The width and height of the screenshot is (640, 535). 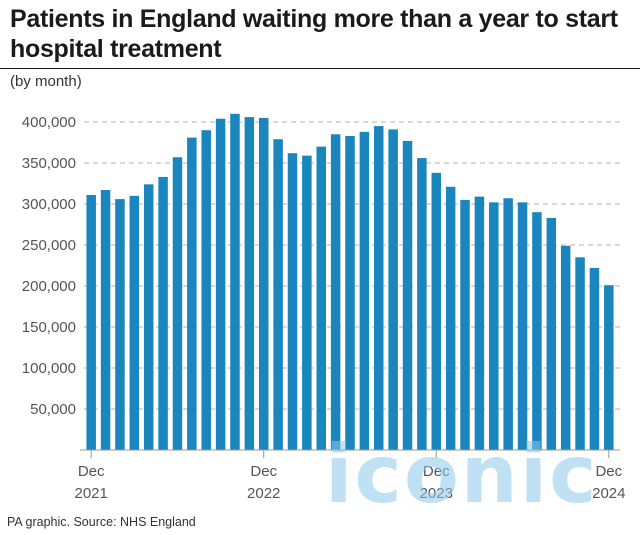 What do you see at coordinates (49, 163) in the screenshot?
I see `y-tick-label: 350,000` at bounding box center [49, 163].